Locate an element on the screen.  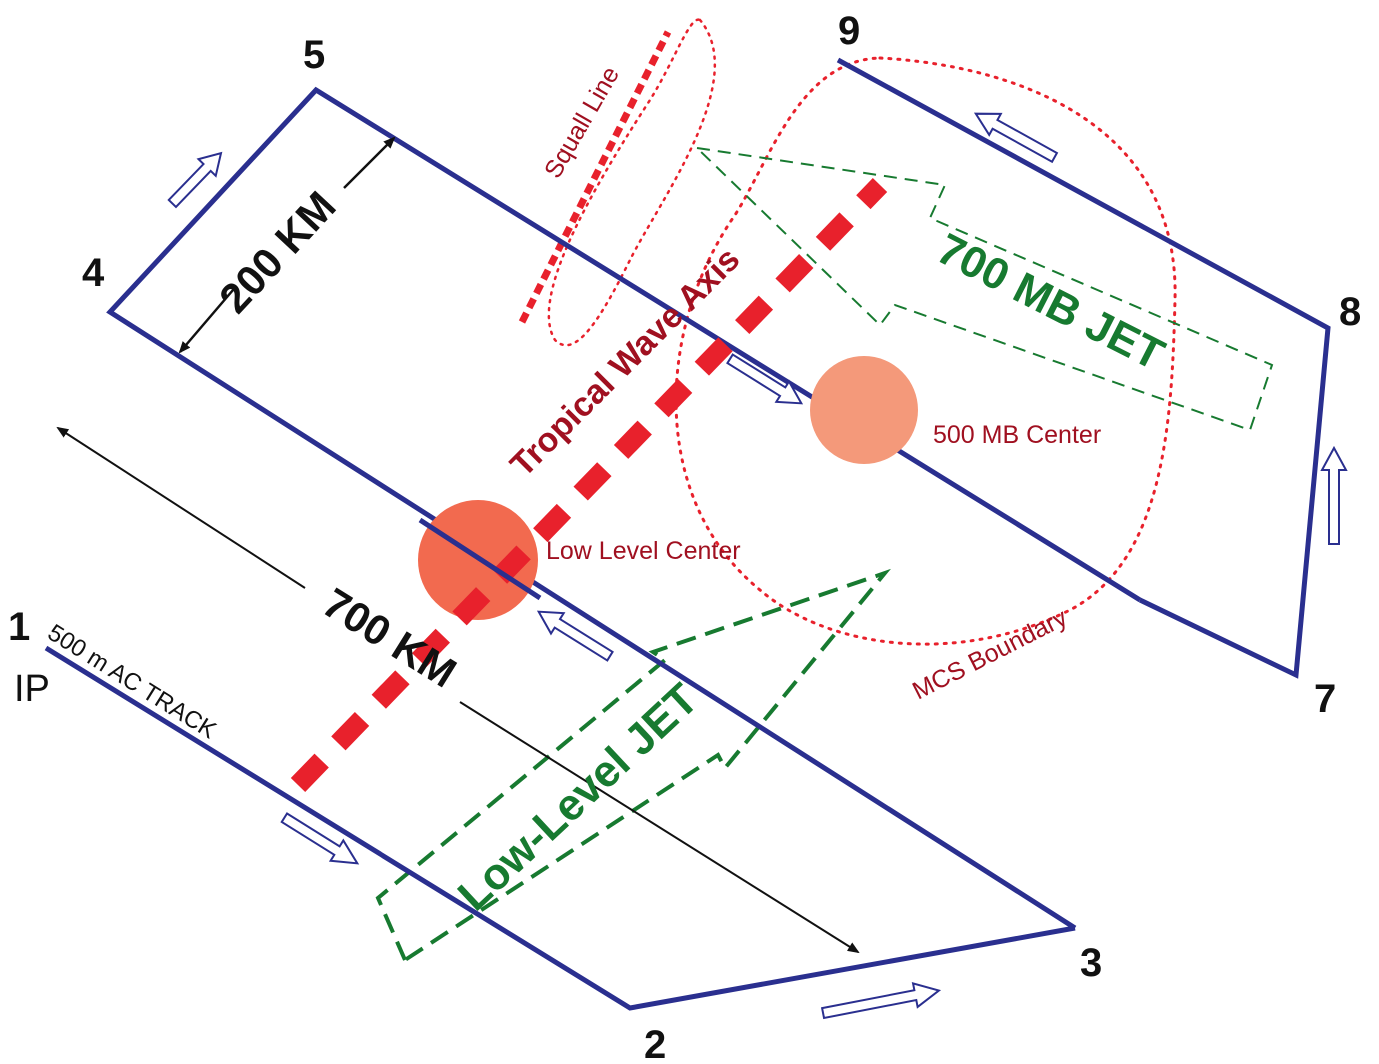
waypoint-4-label: 4 is located at coordinates (93, 273).